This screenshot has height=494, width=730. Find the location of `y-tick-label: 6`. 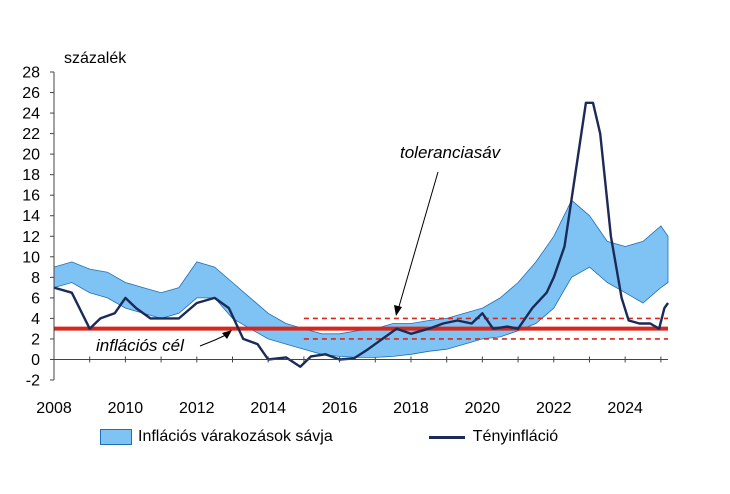

y-tick-label: 6 is located at coordinates (35, 298).